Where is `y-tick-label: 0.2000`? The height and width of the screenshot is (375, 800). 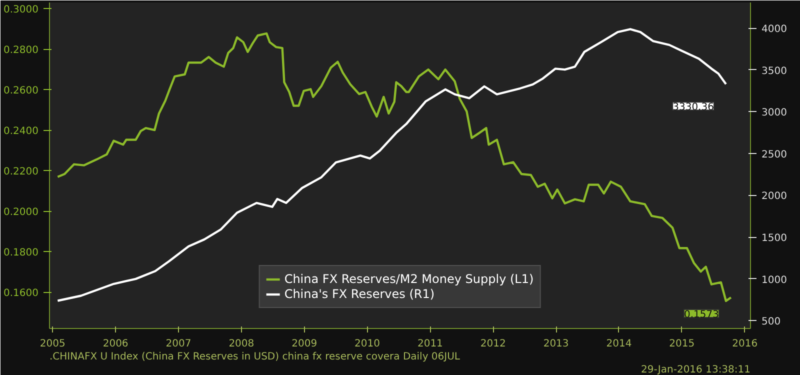
y-tick-label: 0.2000 is located at coordinates (21, 212).